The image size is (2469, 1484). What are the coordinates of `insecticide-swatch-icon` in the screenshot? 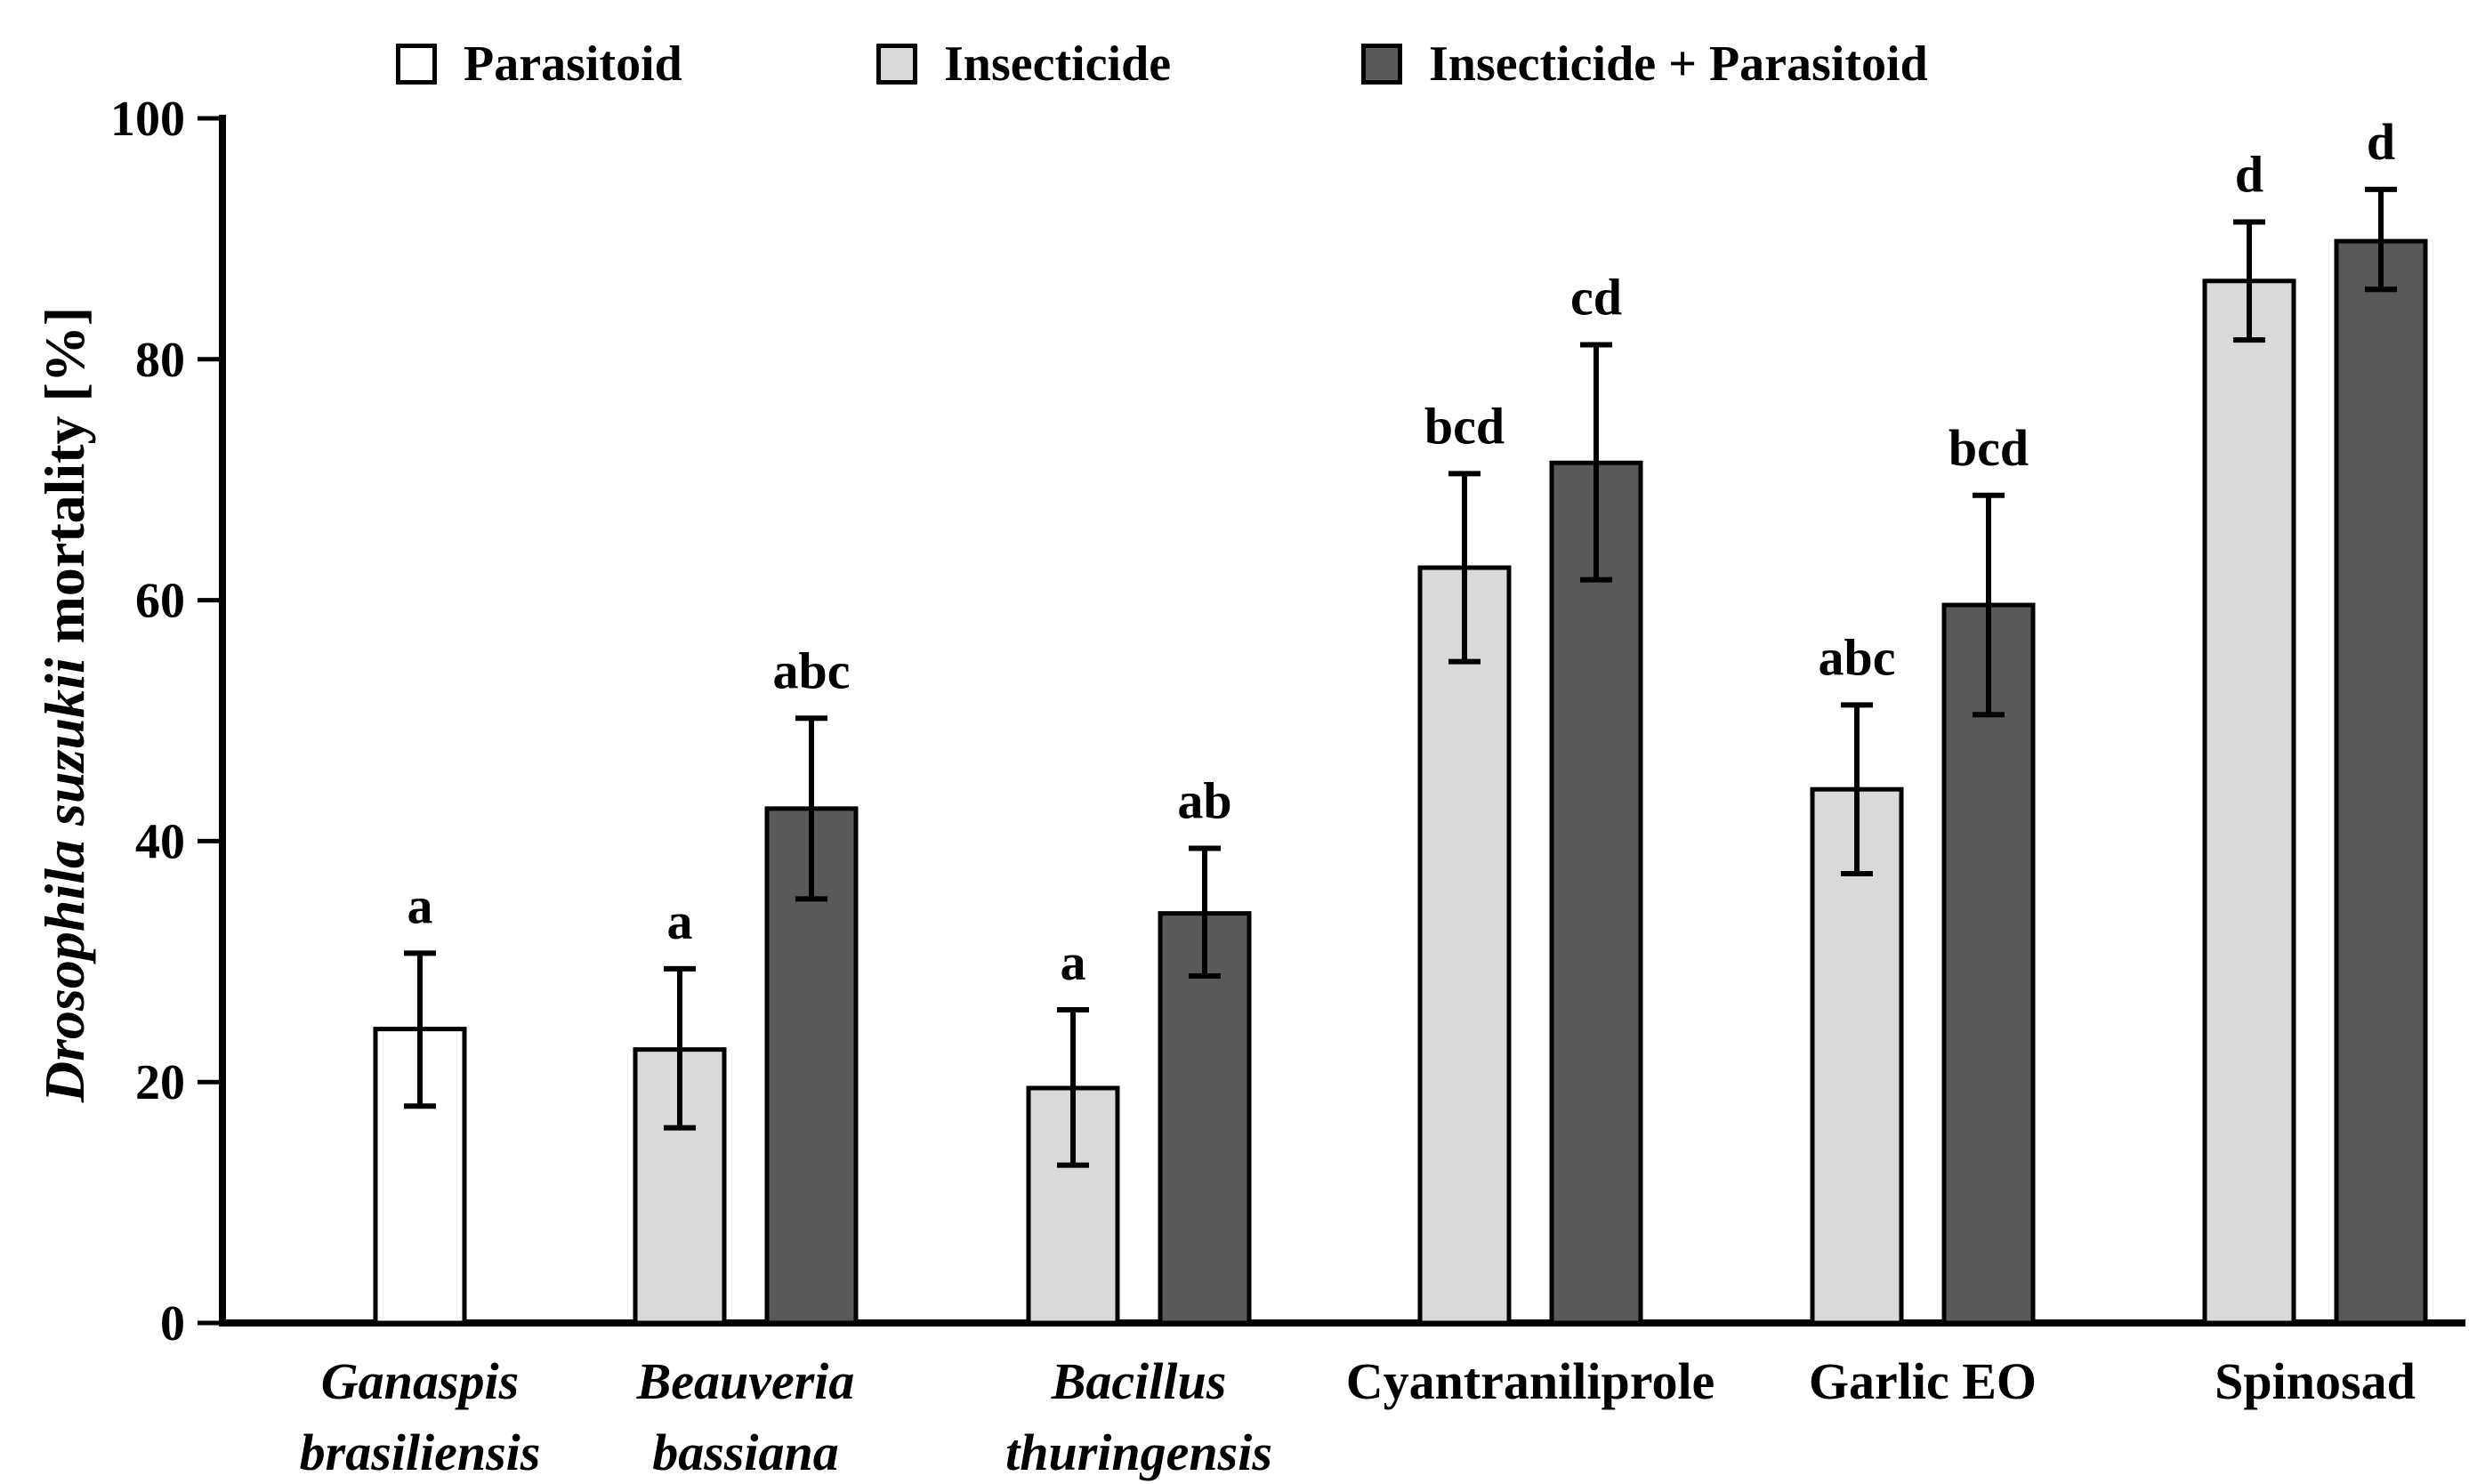 It's located at (896, 64).